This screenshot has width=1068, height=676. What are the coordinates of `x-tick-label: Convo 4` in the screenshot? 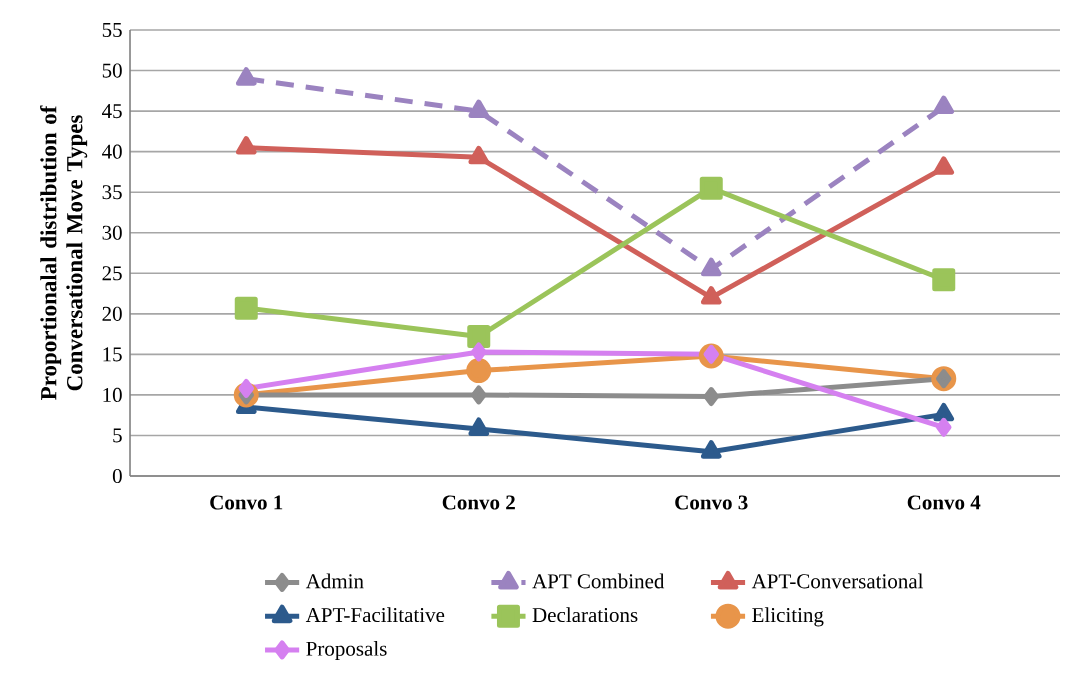 It's located at (944, 502).